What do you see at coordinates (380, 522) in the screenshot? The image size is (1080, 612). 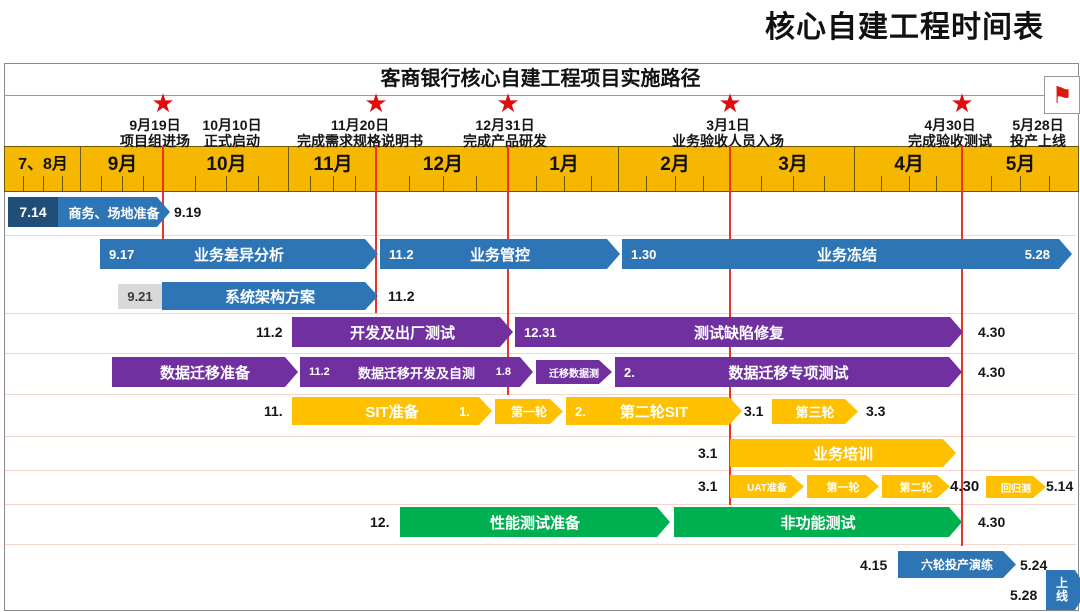 I see `date-label: 12.` at bounding box center [380, 522].